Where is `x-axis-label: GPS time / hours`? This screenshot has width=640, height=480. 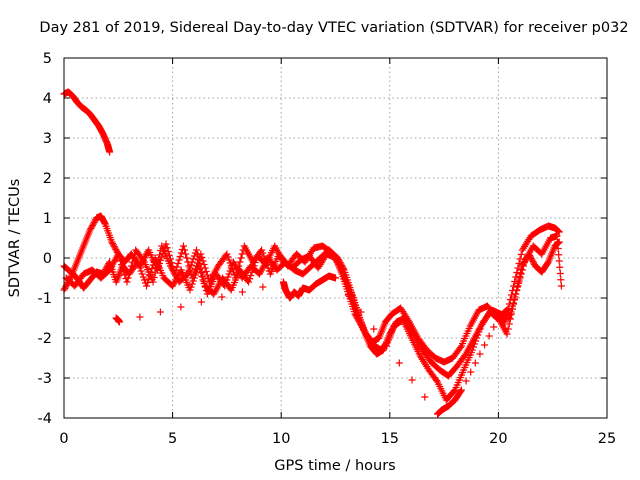
x-axis-label: GPS time / hours is located at coordinates (334, 466).